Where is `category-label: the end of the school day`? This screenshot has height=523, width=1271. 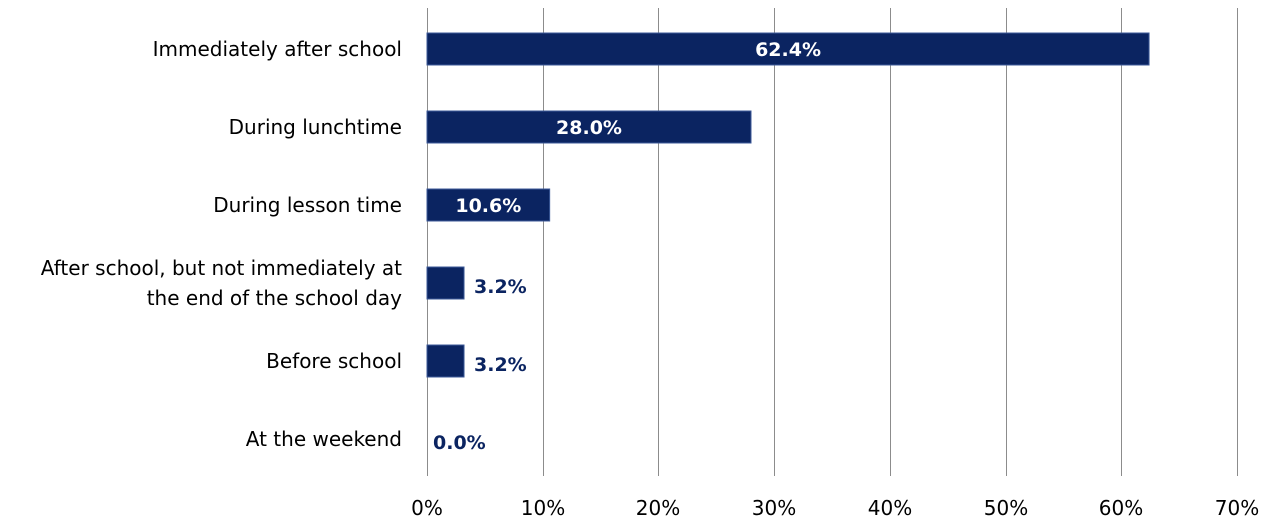
category-label: the end of the school day is located at coordinates (274, 298).